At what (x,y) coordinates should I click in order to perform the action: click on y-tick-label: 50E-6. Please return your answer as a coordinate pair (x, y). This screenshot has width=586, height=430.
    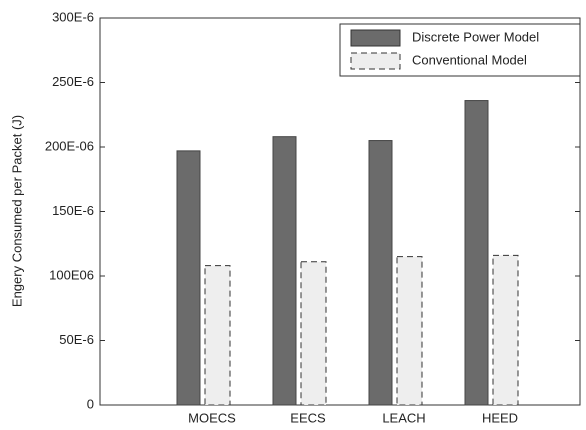
    Looking at the image, I should click on (76, 339).